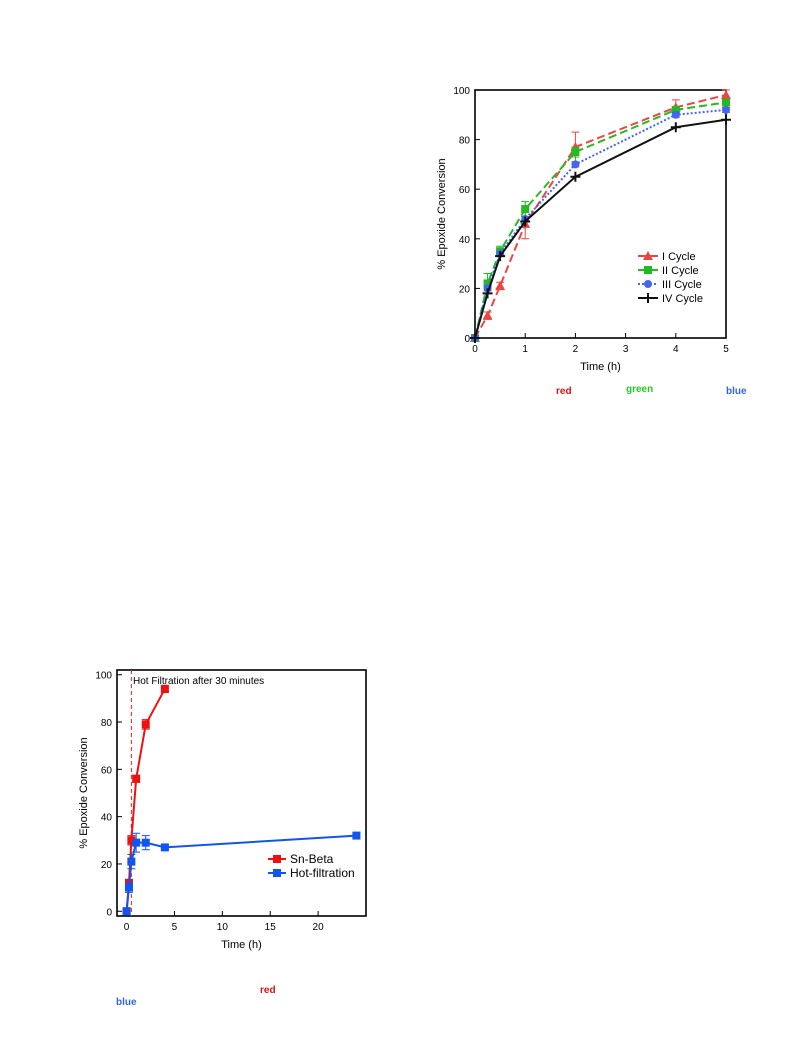 This screenshot has height=1057, width=793. What do you see at coordinates (312, 859) in the screenshot?
I see `legend-label-1-0: Sn-Beta` at bounding box center [312, 859].